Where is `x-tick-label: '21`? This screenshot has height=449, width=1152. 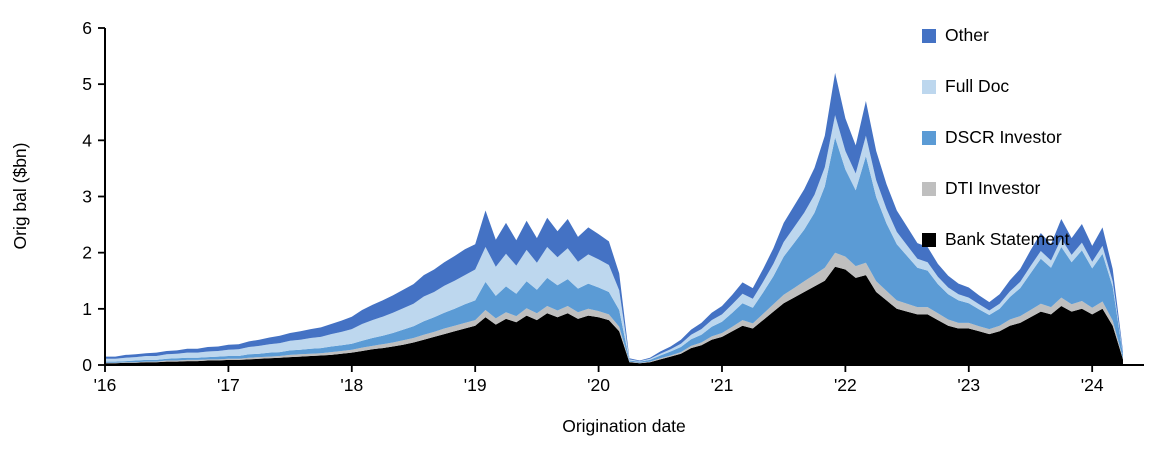 x-tick-label: '21 is located at coordinates (722, 385).